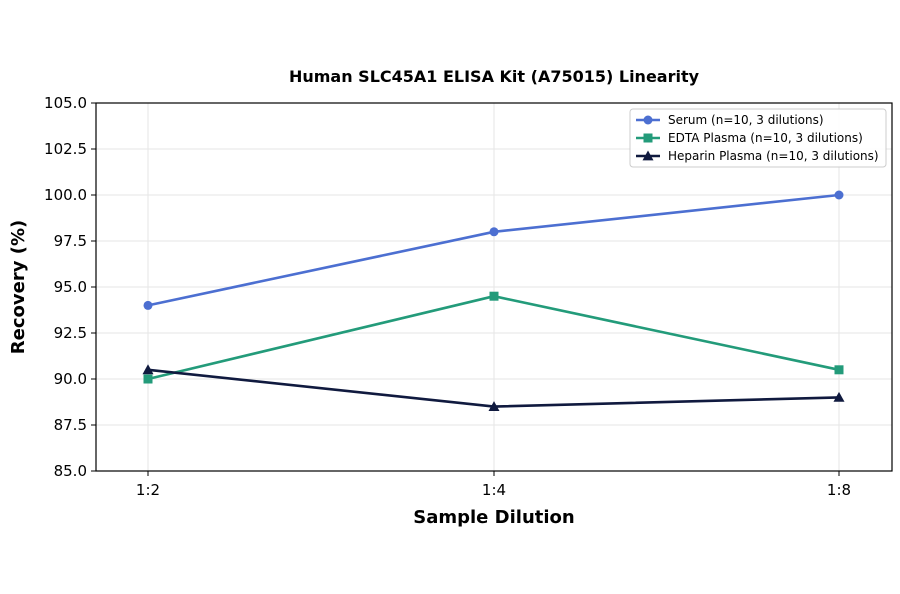 This screenshot has height=594, width=900. Describe the element at coordinates (65, 103) in the screenshot. I see `y-tick-label: 105.0` at that location.